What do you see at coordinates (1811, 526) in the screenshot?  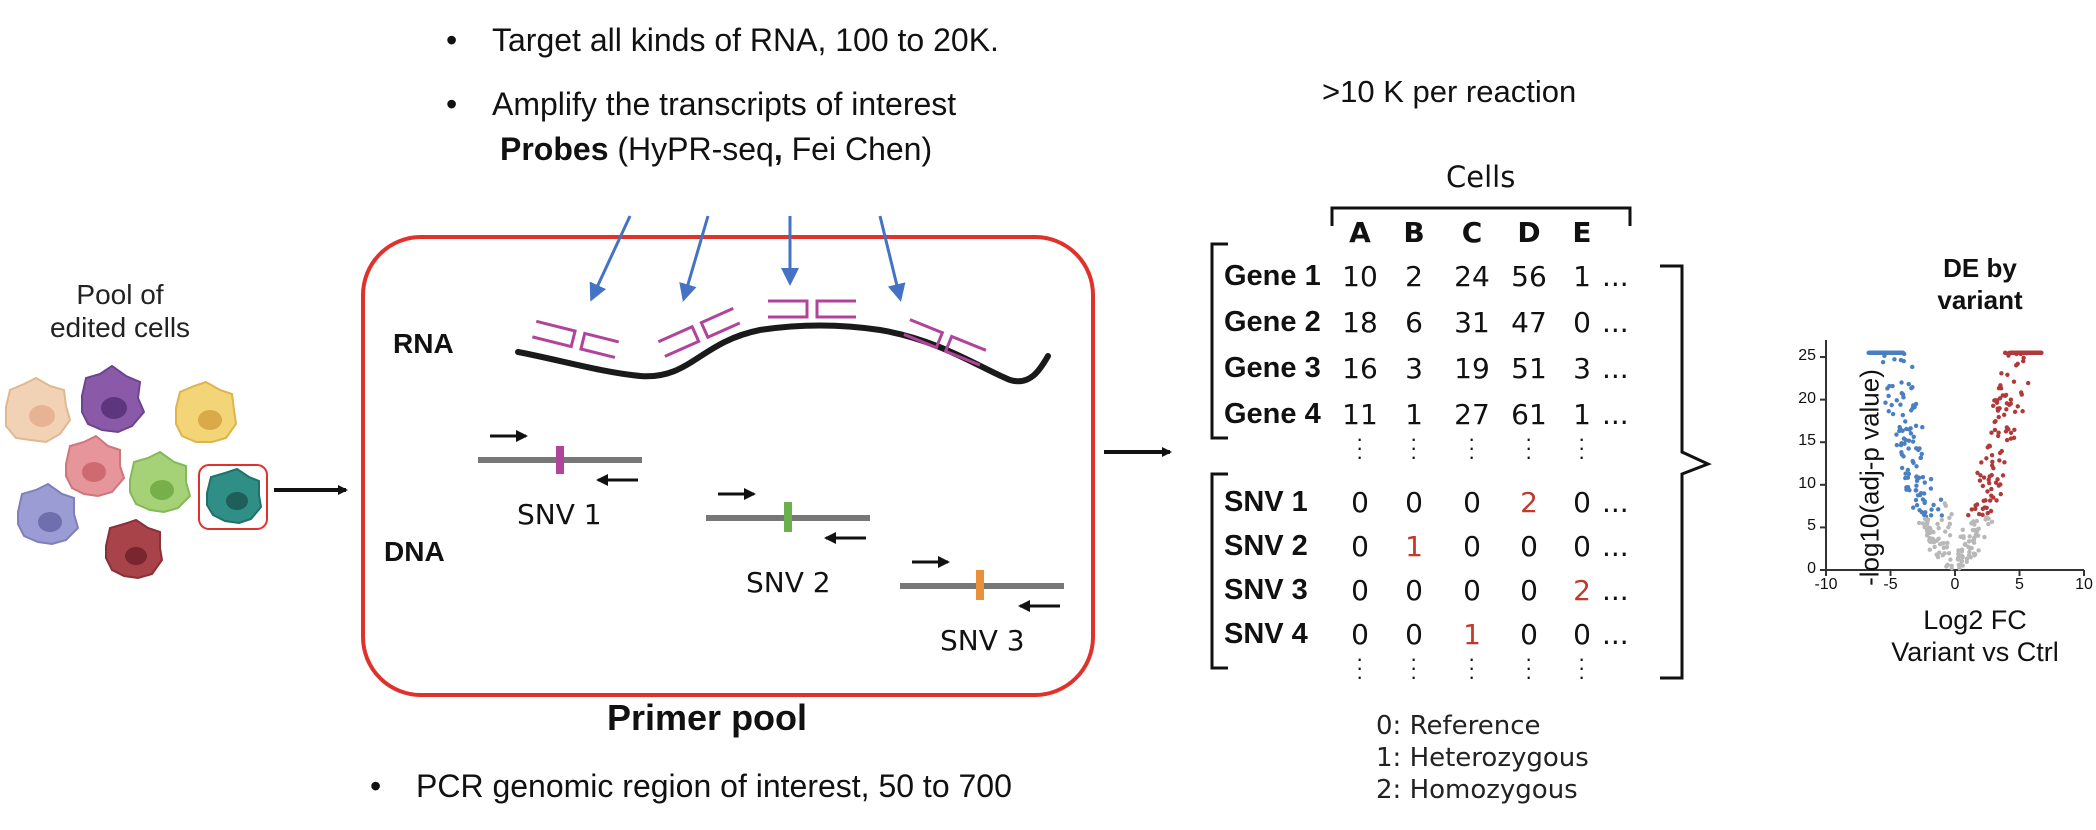 I see `volcano-y-tick-label: 5` at bounding box center [1811, 526].